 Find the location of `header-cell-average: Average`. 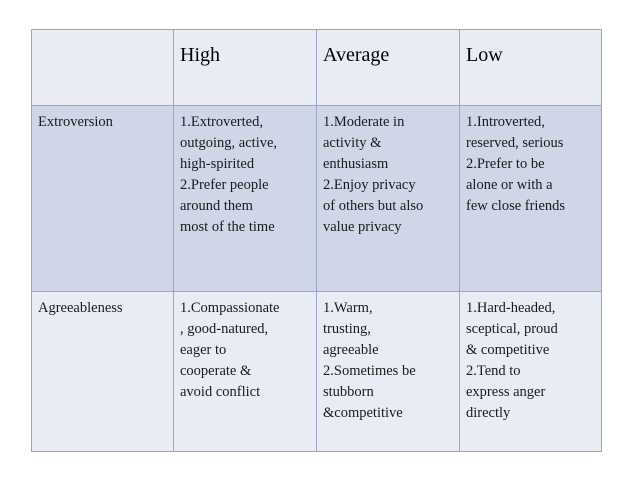

header-cell-average: Average is located at coordinates (388, 67).